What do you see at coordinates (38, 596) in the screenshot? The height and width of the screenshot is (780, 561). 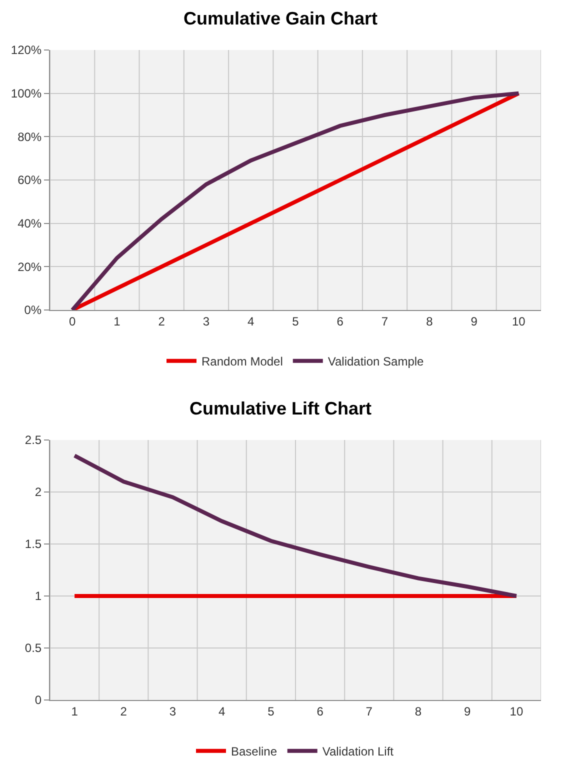 I see `y-tick-label: 1` at bounding box center [38, 596].